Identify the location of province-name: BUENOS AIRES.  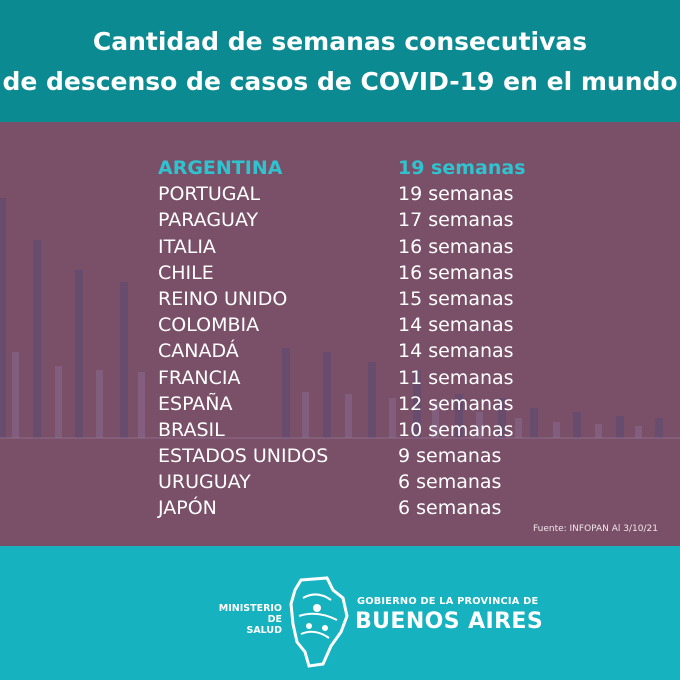
(449, 621).